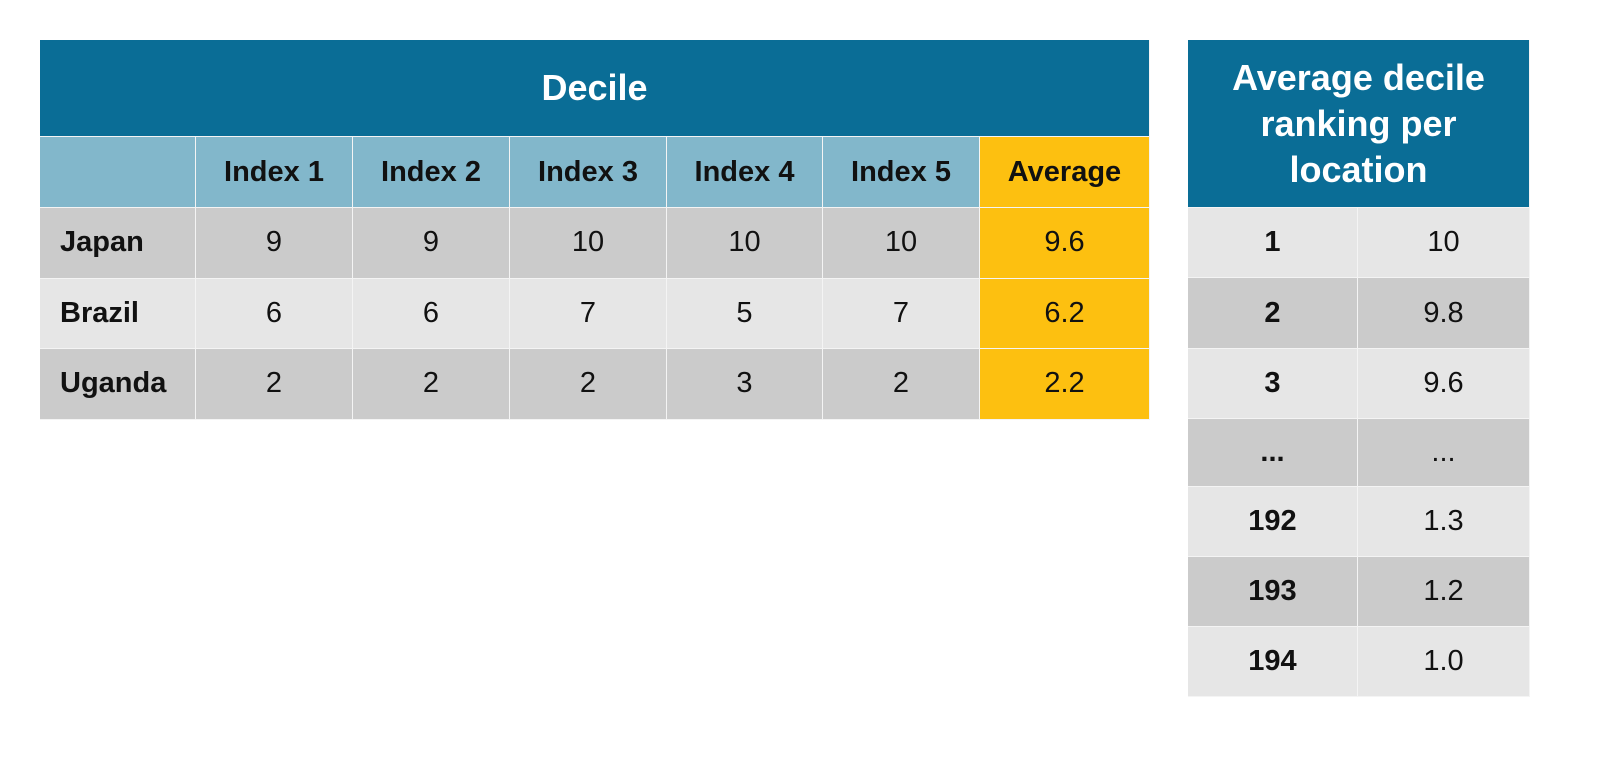  What do you see at coordinates (118, 243) in the screenshot?
I see `row-label: Japan` at bounding box center [118, 243].